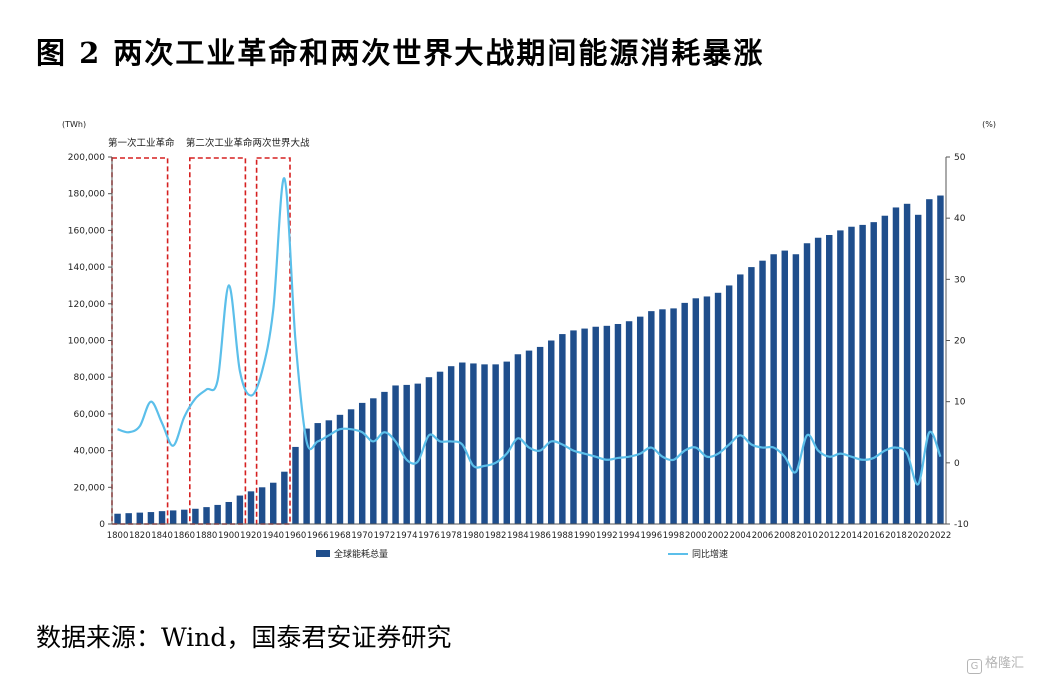 This screenshot has height=682, width=1038. Describe the element at coordinates (751, 395) in the screenshot. I see `bar-2005` at that location.